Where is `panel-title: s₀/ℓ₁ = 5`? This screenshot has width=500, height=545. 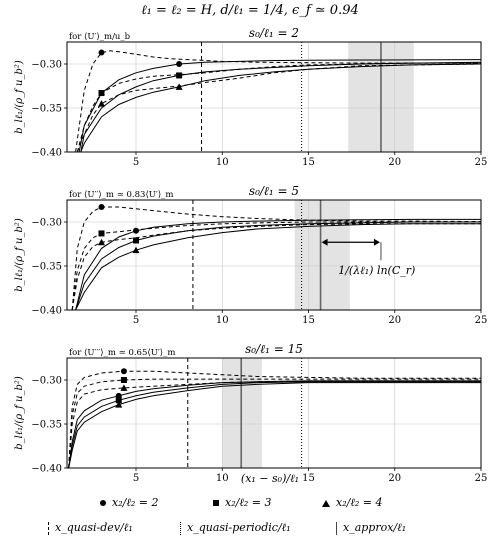
panel-title: s₀/ℓ₁ = 5 is located at coordinates (274, 191).